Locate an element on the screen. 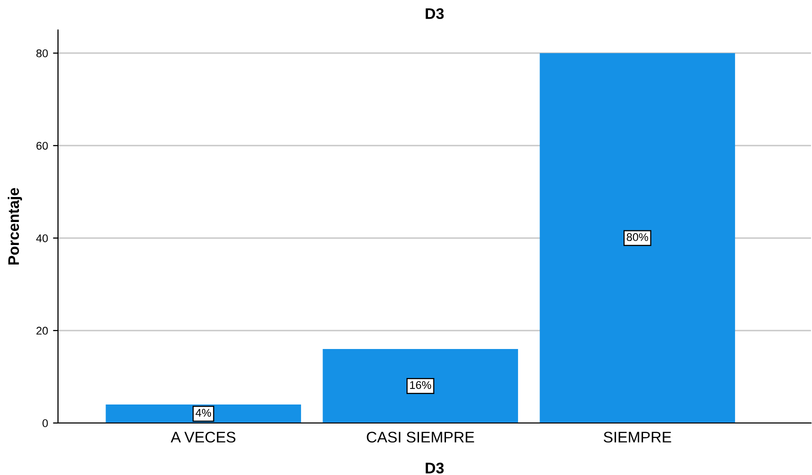 The height and width of the screenshot is (475, 812). data-label: 16% is located at coordinates (421, 385).